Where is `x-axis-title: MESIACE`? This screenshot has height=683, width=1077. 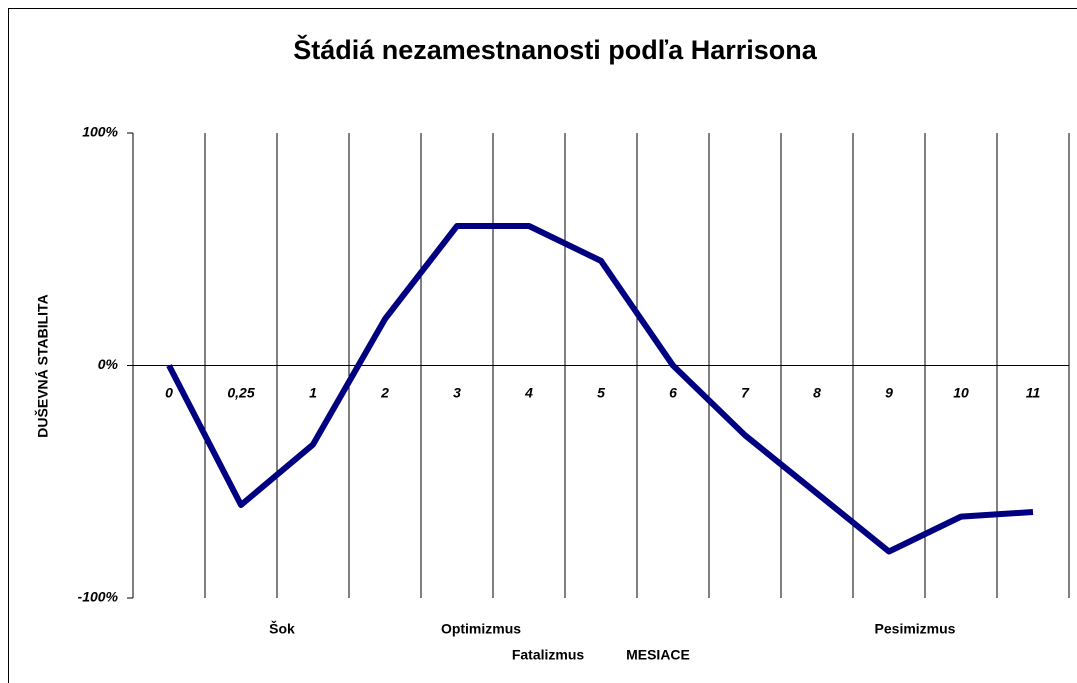
x-axis-title: MESIACE is located at coordinates (658, 655).